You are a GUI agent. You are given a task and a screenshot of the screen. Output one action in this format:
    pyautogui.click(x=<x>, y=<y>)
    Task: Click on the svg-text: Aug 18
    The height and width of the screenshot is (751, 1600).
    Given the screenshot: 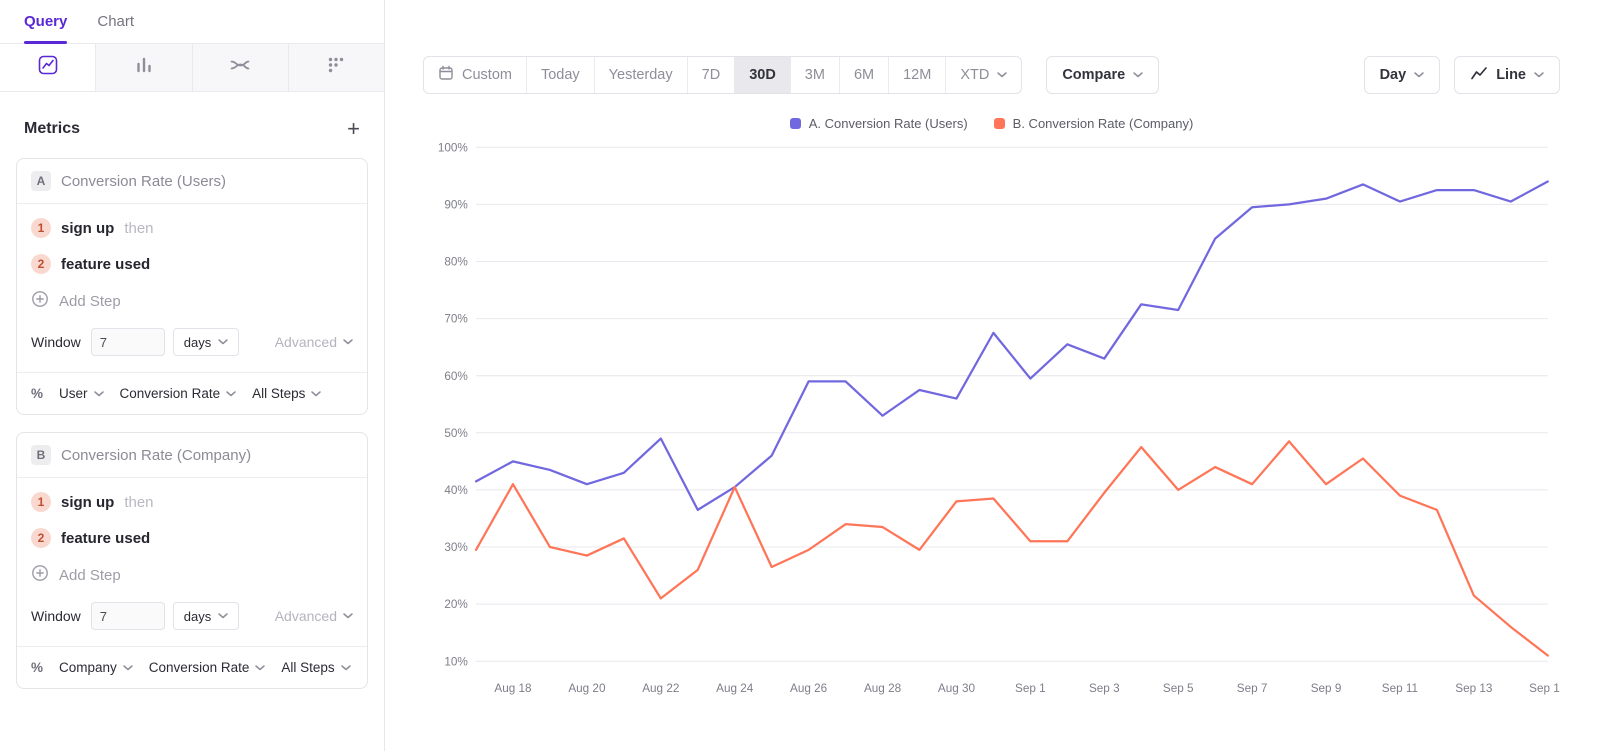 What is the action you would take?
    pyautogui.click(x=513, y=688)
    